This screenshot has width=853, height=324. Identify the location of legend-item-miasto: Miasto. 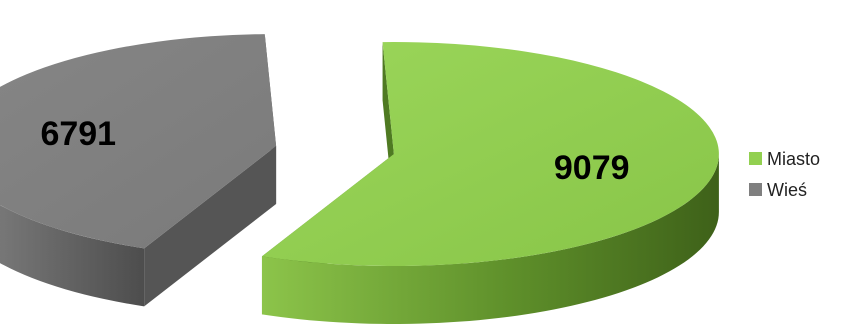
(784, 158).